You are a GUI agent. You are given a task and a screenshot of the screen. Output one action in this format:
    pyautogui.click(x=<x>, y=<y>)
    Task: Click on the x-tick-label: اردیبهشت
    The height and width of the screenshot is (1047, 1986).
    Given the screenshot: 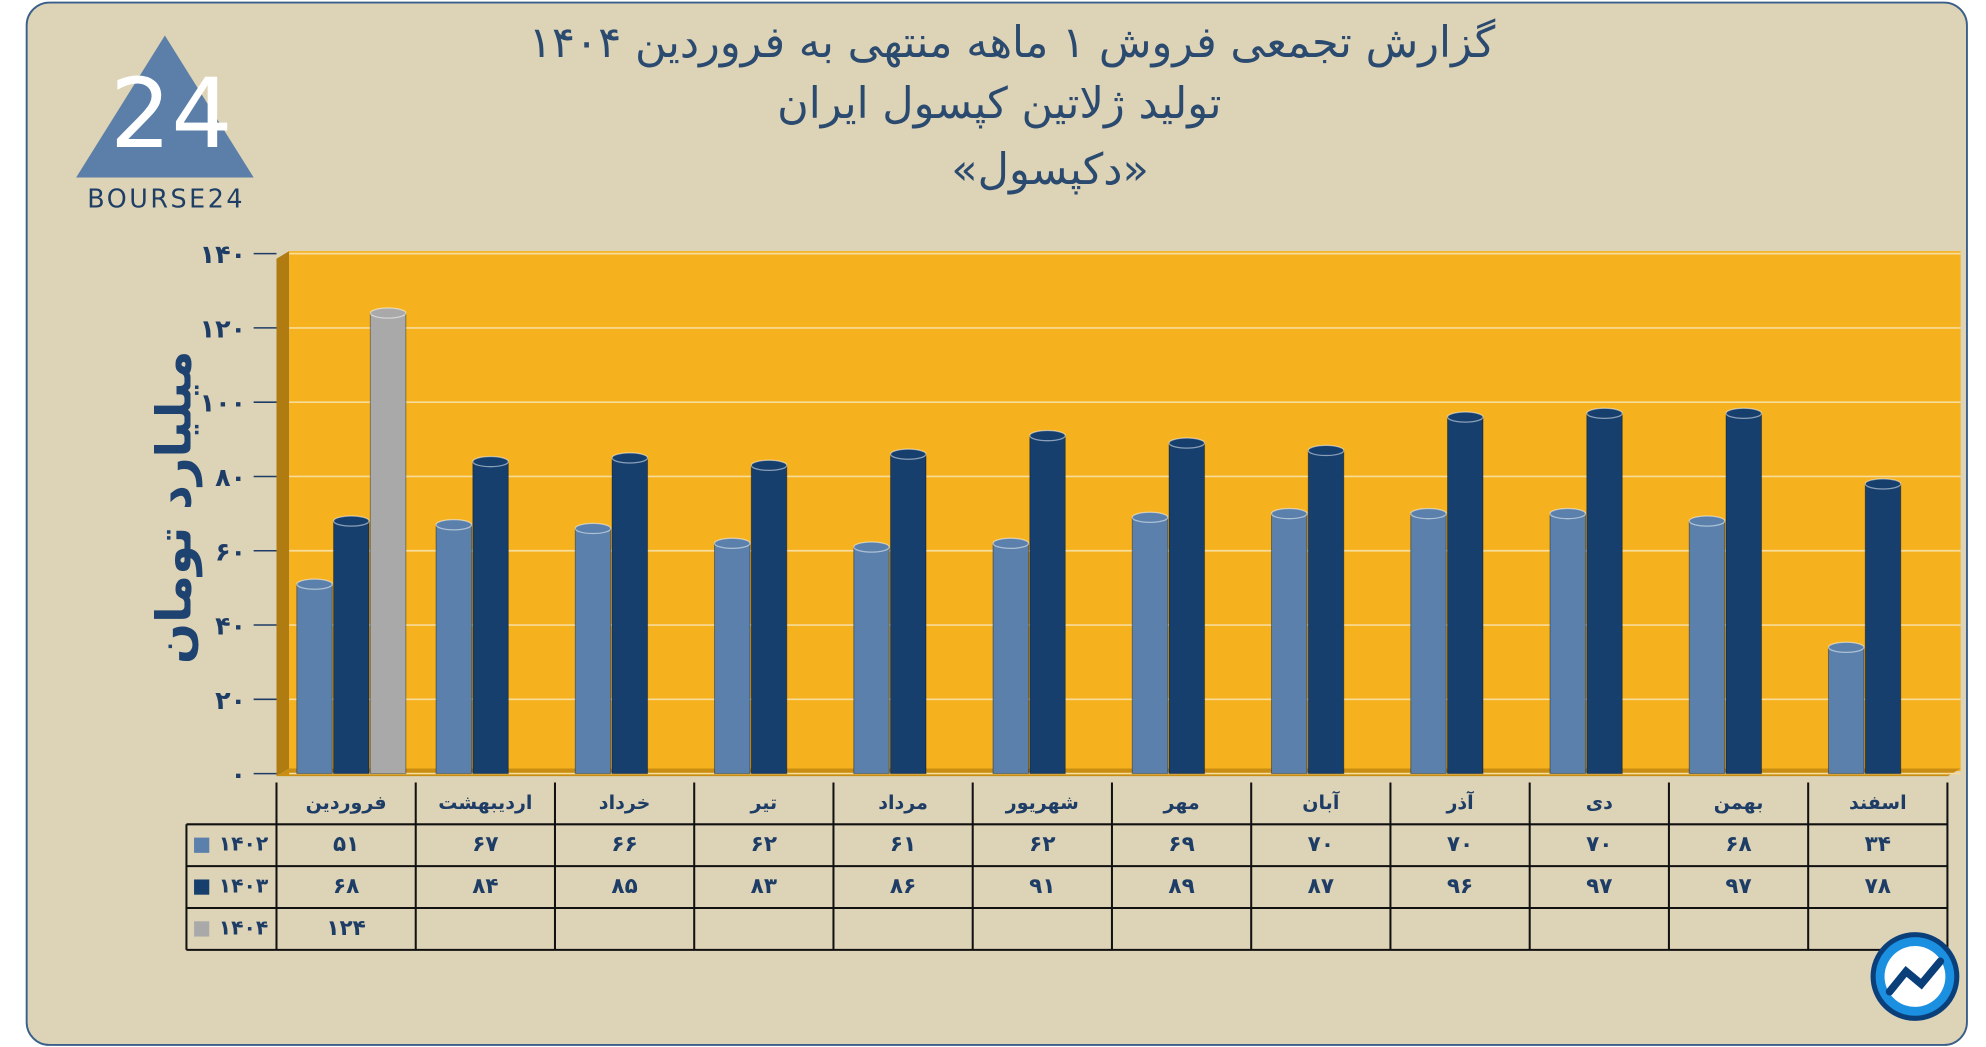 What is the action you would take?
    pyautogui.click(x=485, y=803)
    